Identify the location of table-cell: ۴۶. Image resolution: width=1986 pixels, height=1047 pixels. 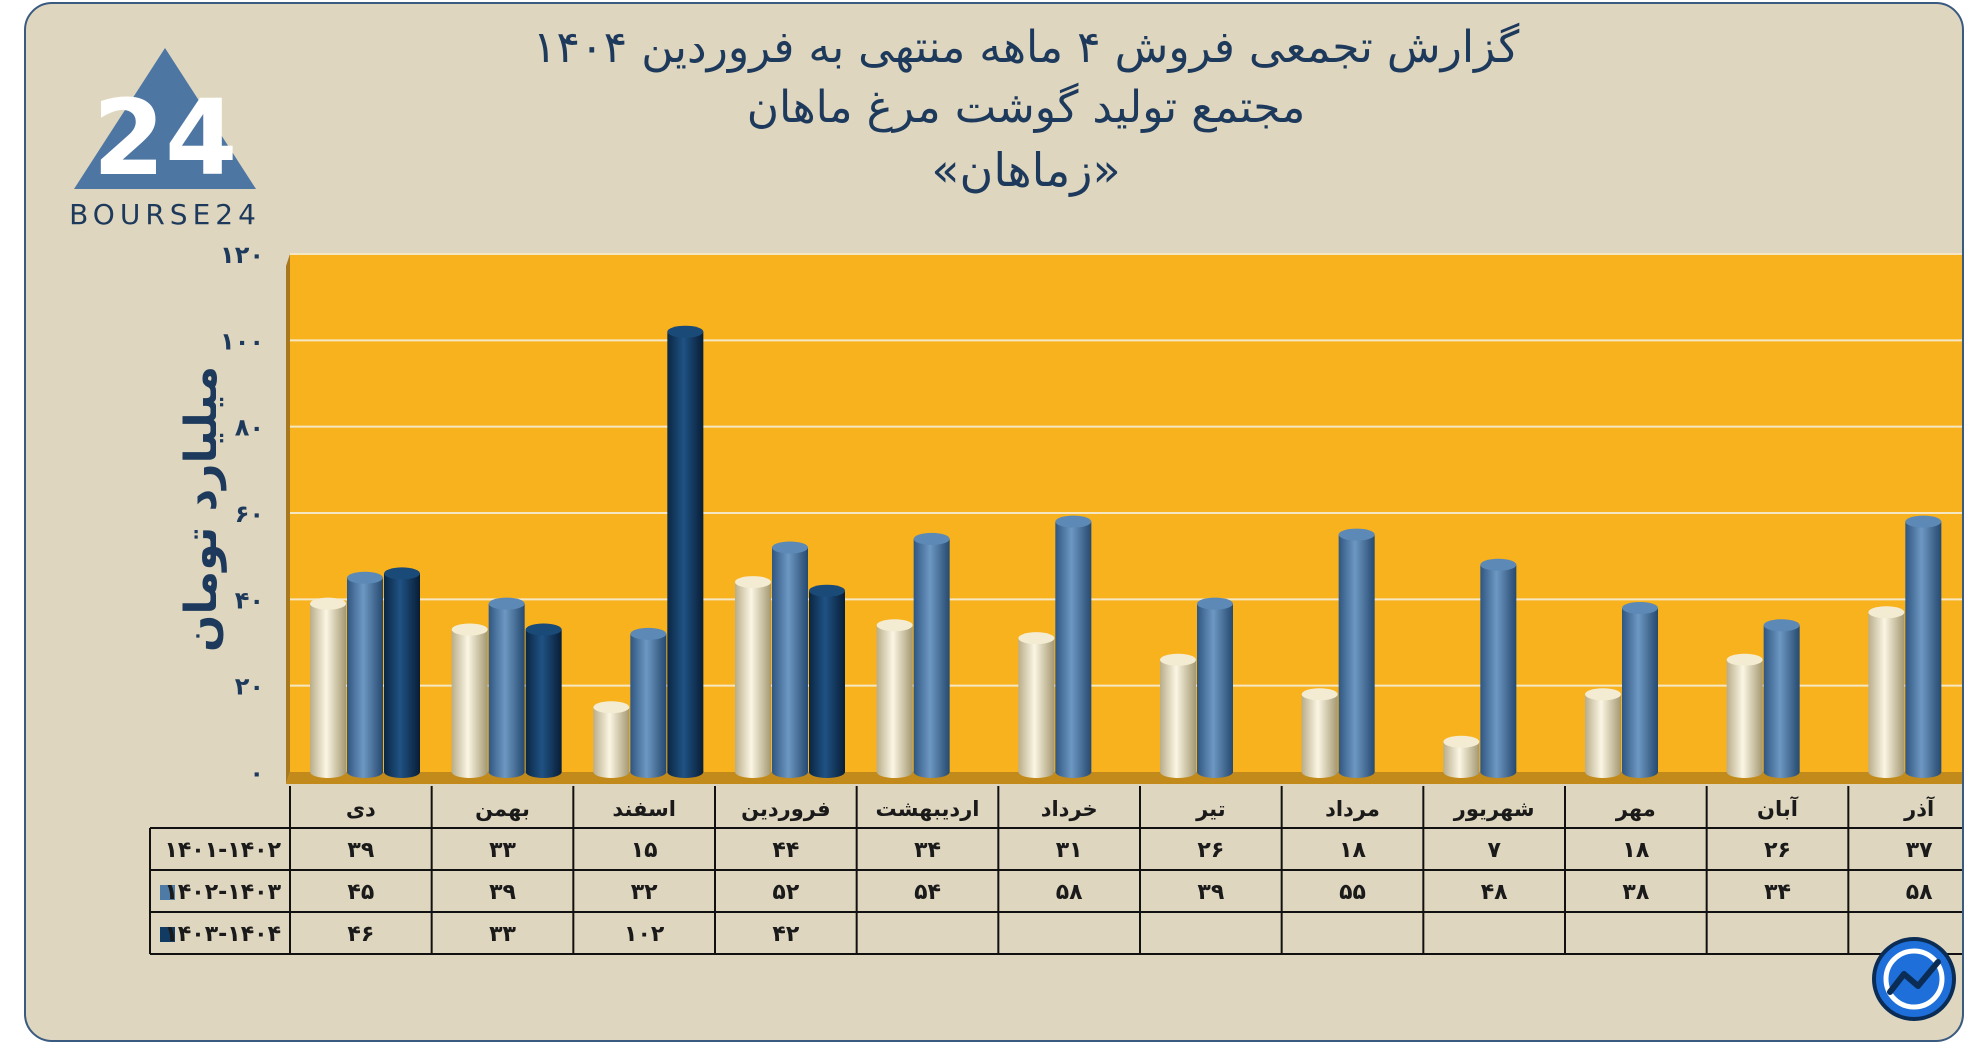
(360, 934).